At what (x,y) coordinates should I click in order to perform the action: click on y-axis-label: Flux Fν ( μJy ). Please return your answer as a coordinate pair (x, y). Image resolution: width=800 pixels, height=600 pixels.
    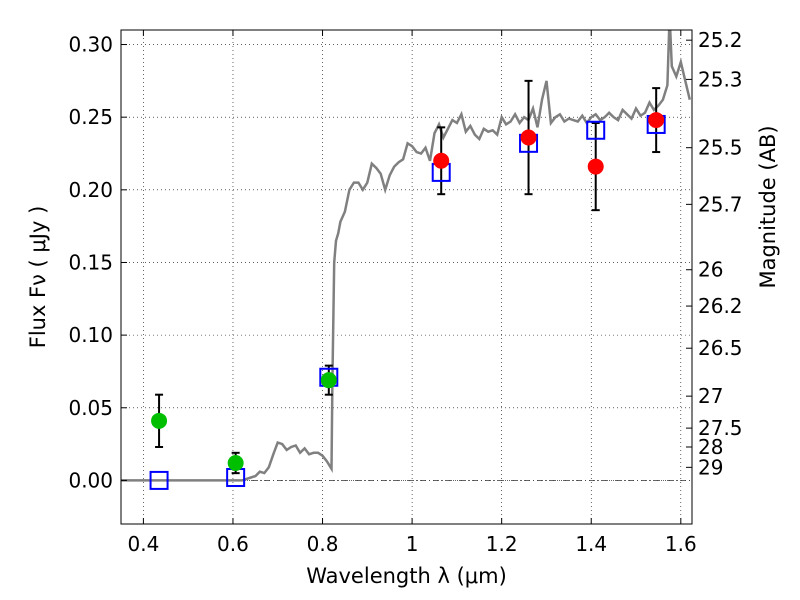
    Looking at the image, I should click on (38, 277).